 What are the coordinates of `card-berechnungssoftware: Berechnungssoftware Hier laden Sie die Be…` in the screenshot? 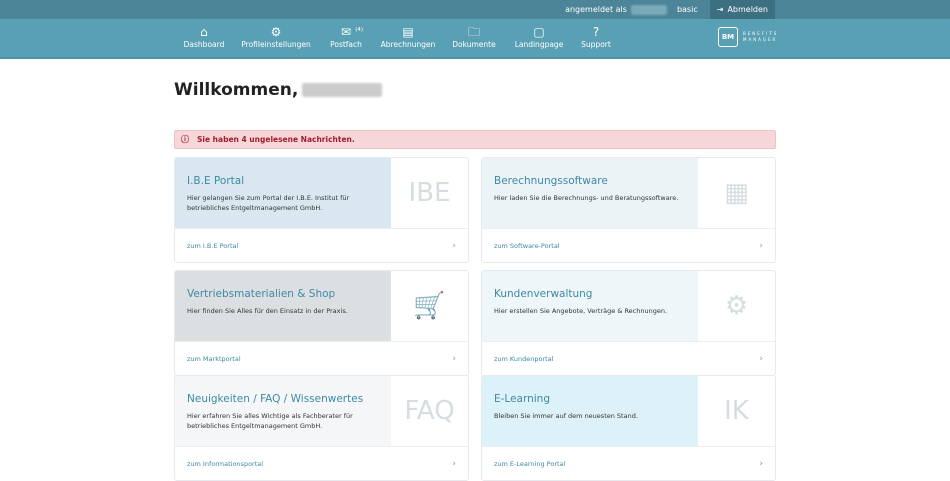 It's located at (628, 210).